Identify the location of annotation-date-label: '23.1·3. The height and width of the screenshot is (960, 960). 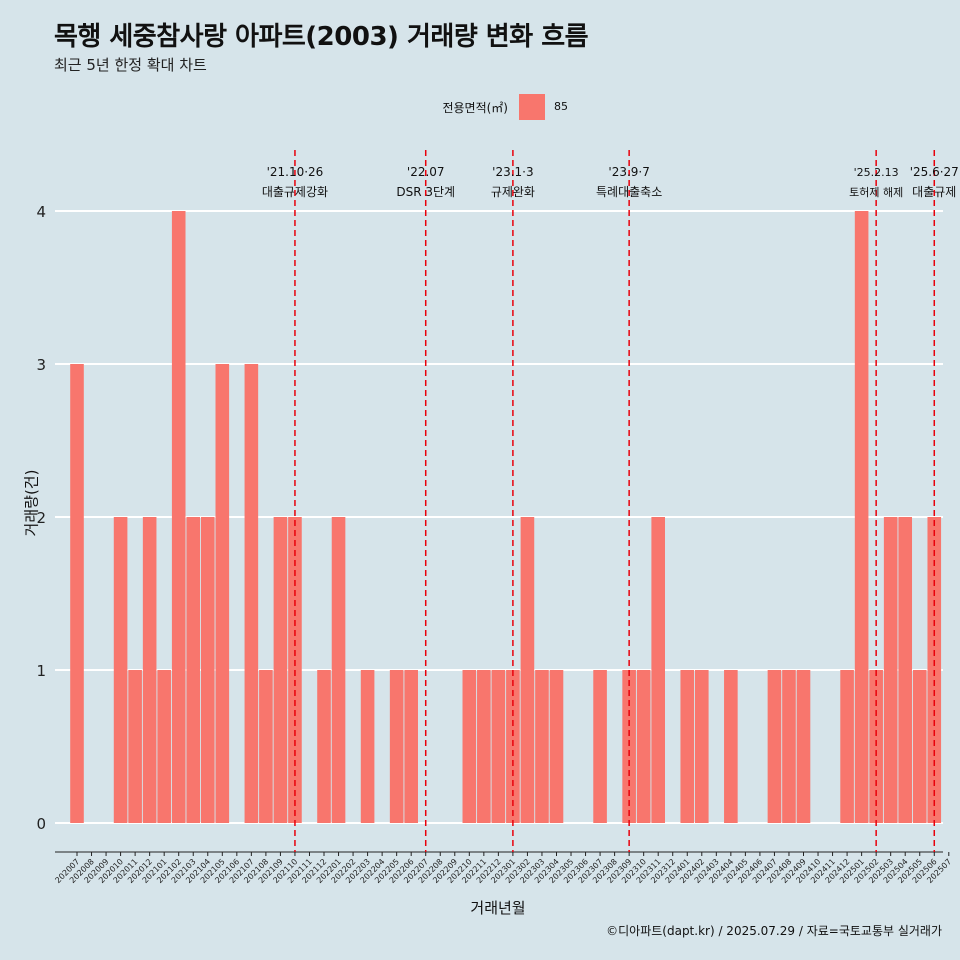
(512, 172).